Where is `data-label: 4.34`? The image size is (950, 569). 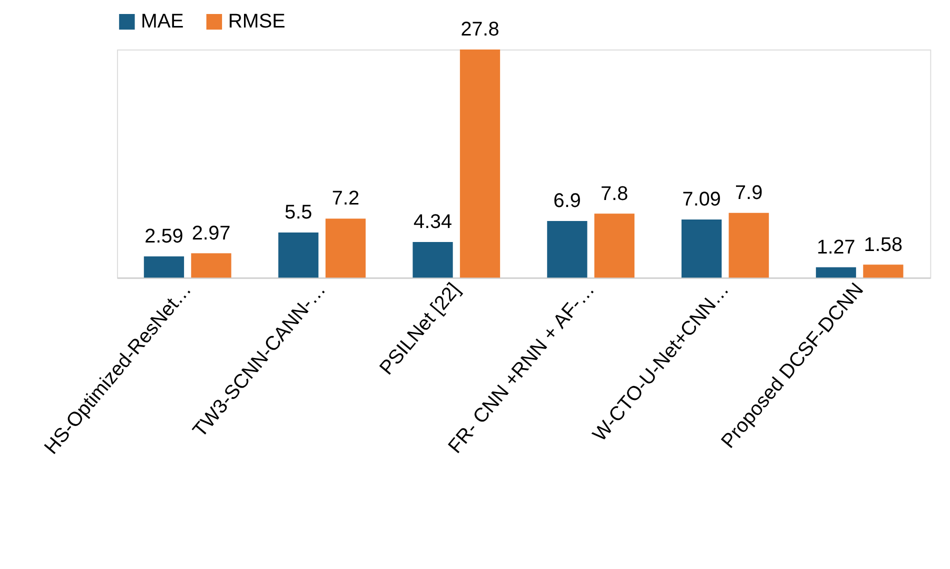 data-label: 4.34 is located at coordinates (432, 222).